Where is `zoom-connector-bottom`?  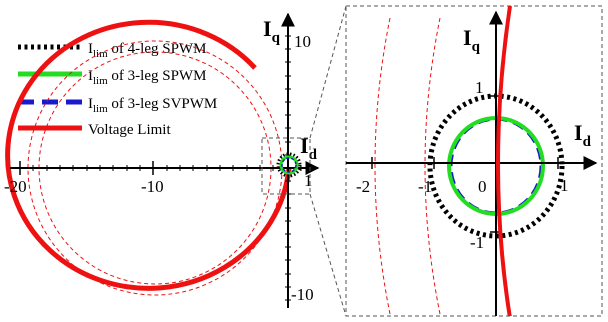
zoom-connector-bottom is located at coordinates (328, 255).